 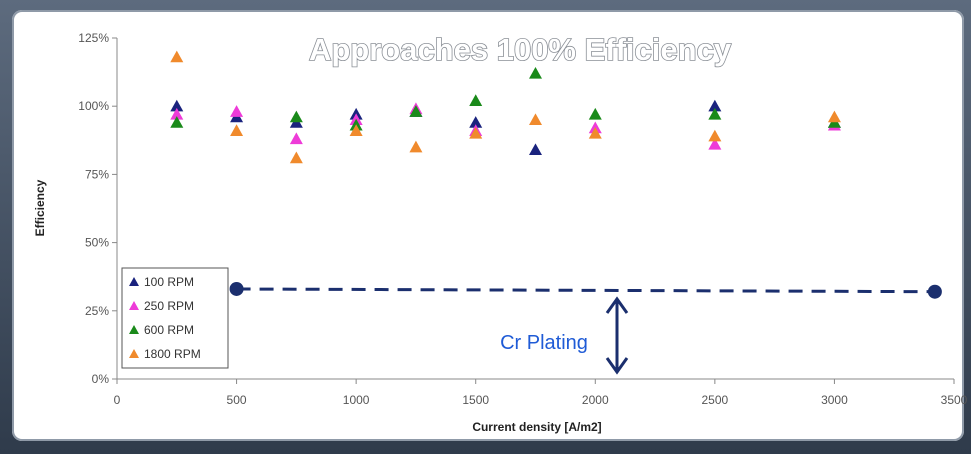 What do you see at coordinates (617, 335) in the screenshot?
I see `plating-gap-arrow` at bounding box center [617, 335].